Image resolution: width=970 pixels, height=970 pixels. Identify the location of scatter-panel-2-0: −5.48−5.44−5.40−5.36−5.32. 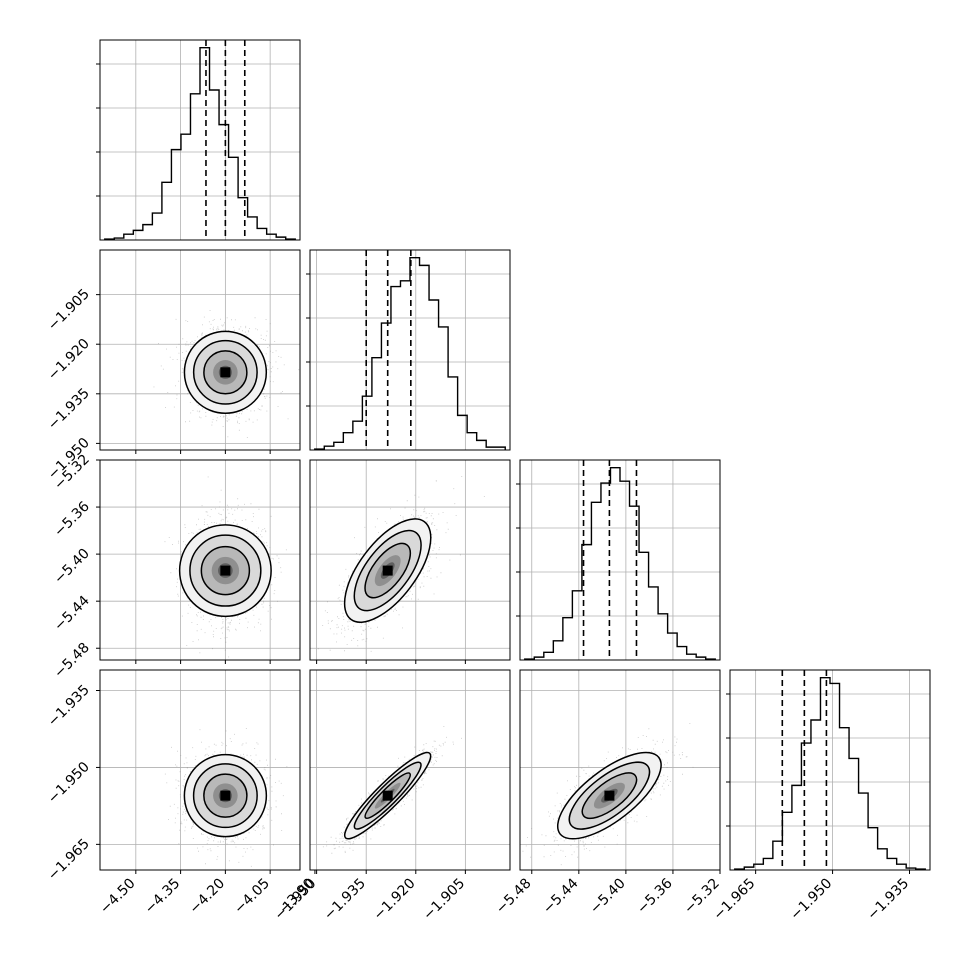
(176, 567).